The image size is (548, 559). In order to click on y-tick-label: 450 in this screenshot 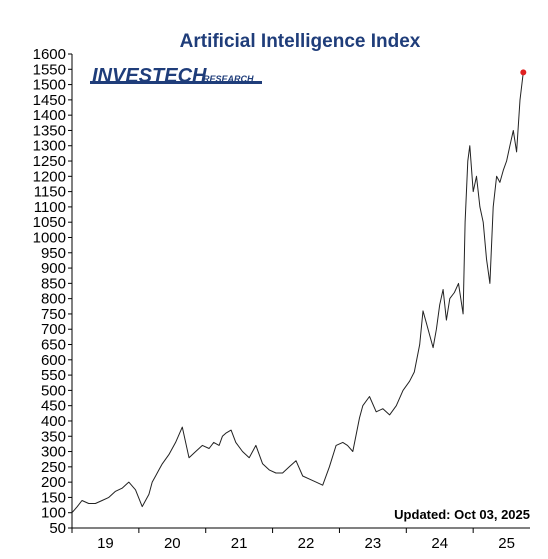, I will do `click(53, 406)`.